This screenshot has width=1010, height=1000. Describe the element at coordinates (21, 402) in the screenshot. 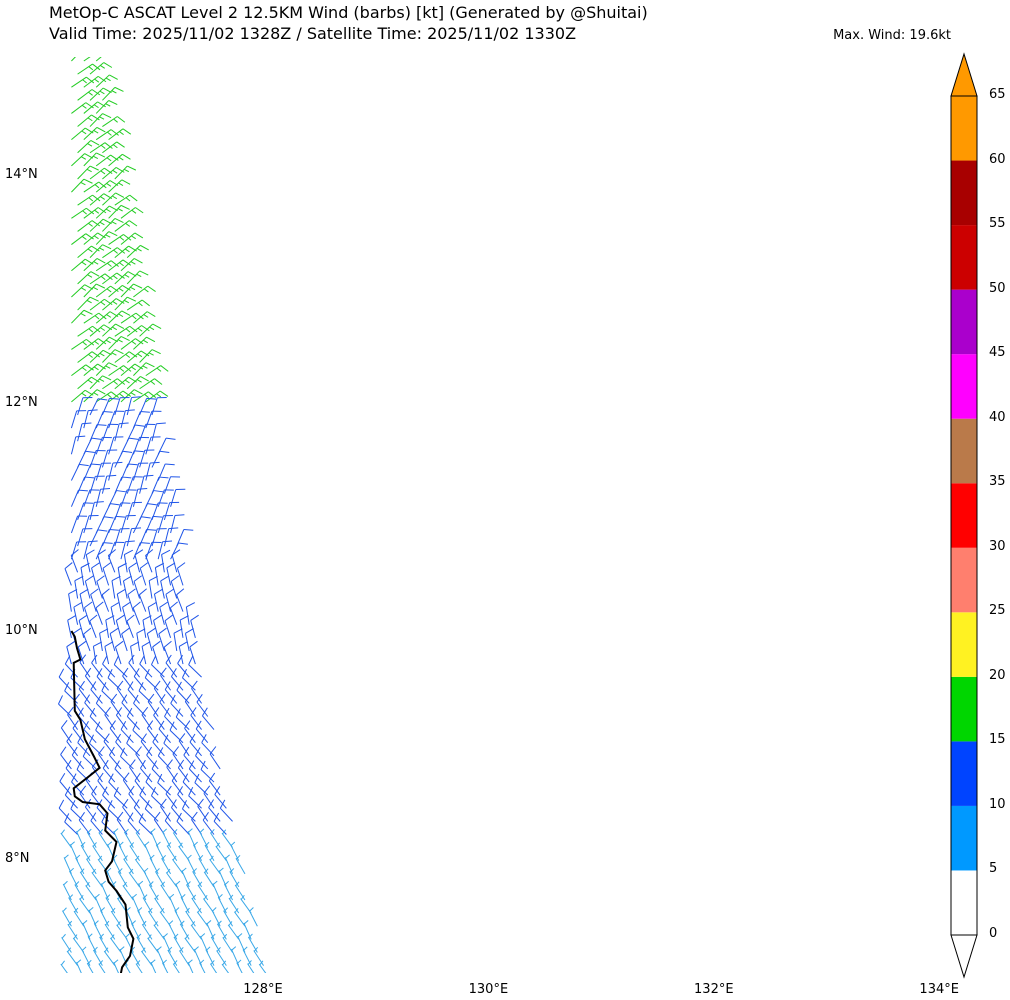

I see `lat-label: 12°N` at that location.